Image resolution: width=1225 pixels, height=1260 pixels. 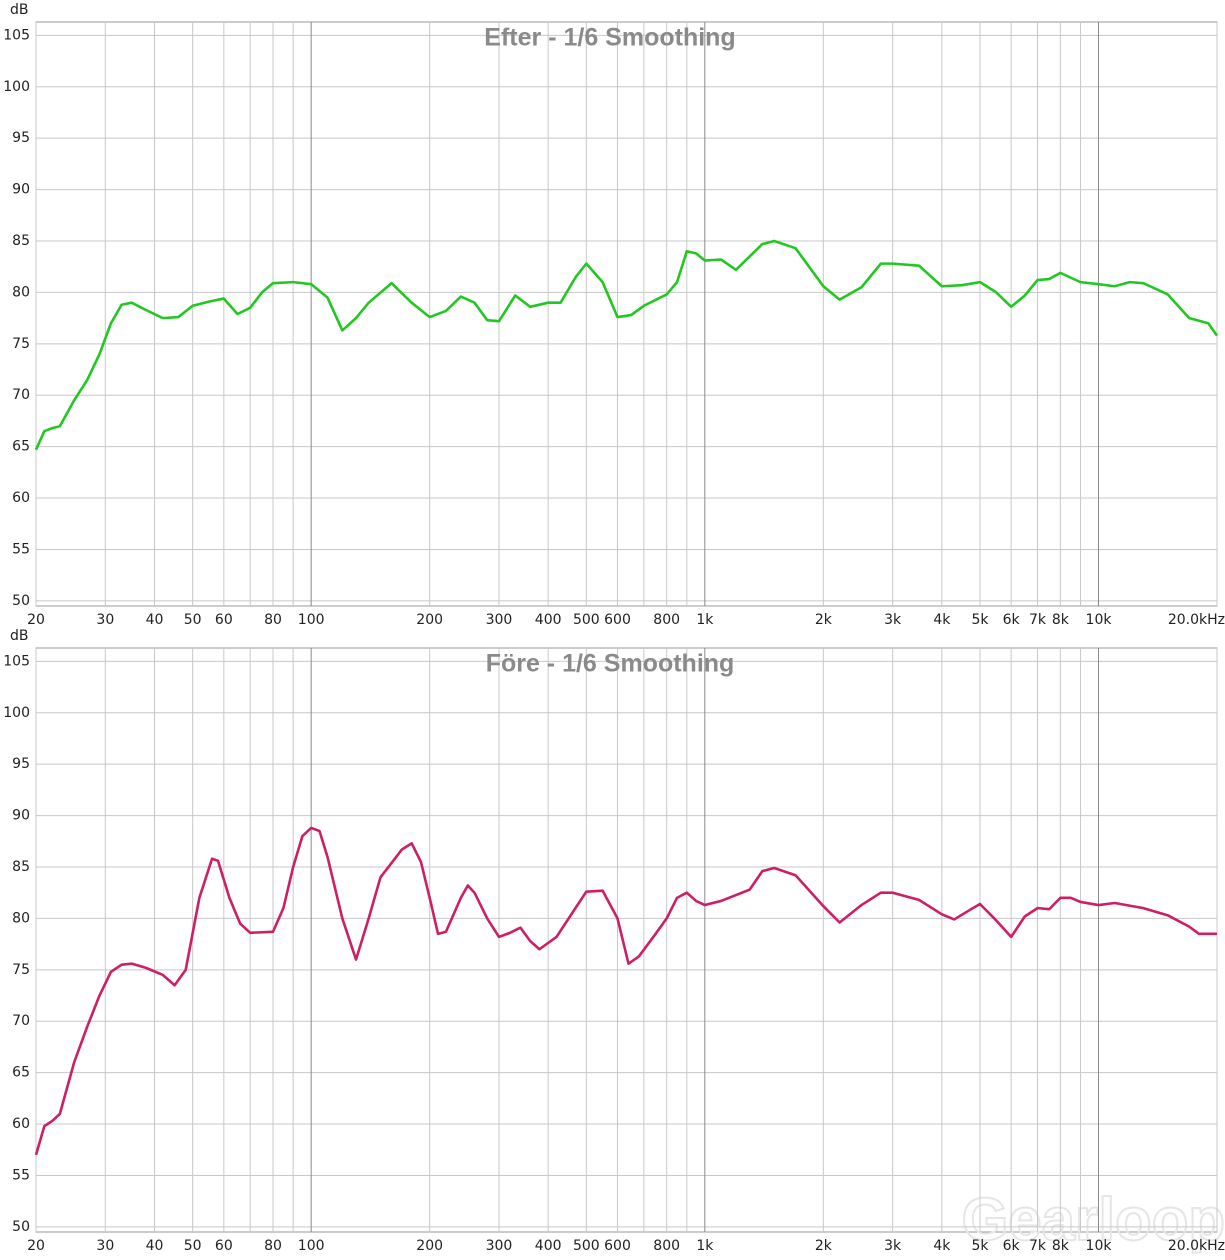 I want to click on chart-title: Efter - 1/6 Smoothing, so click(x=609, y=38).